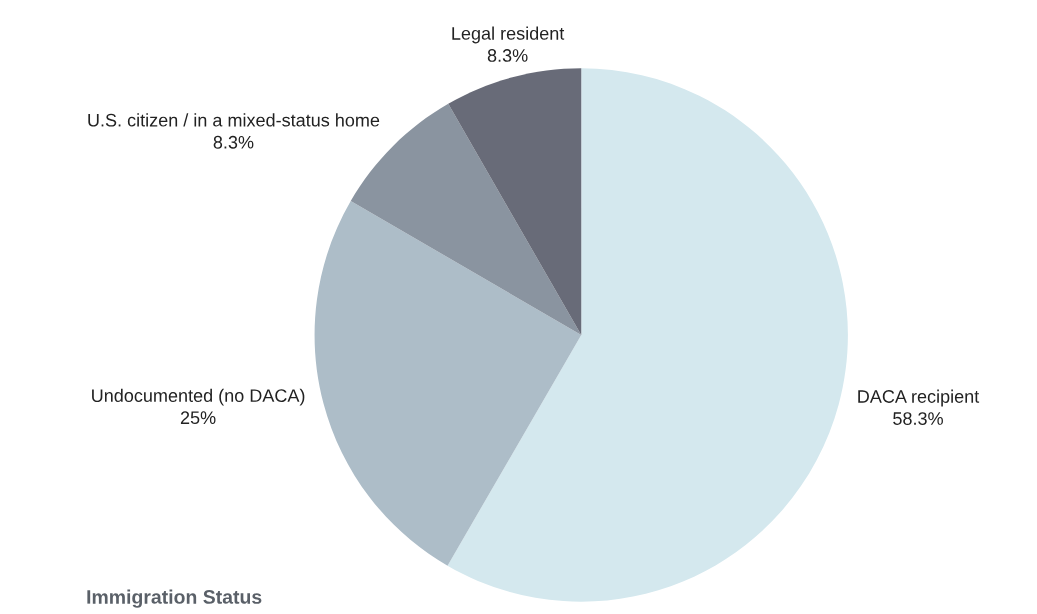 The height and width of the screenshot is (614, 1037). I want to click on slice-label: Legal resident, so click(508, 35).